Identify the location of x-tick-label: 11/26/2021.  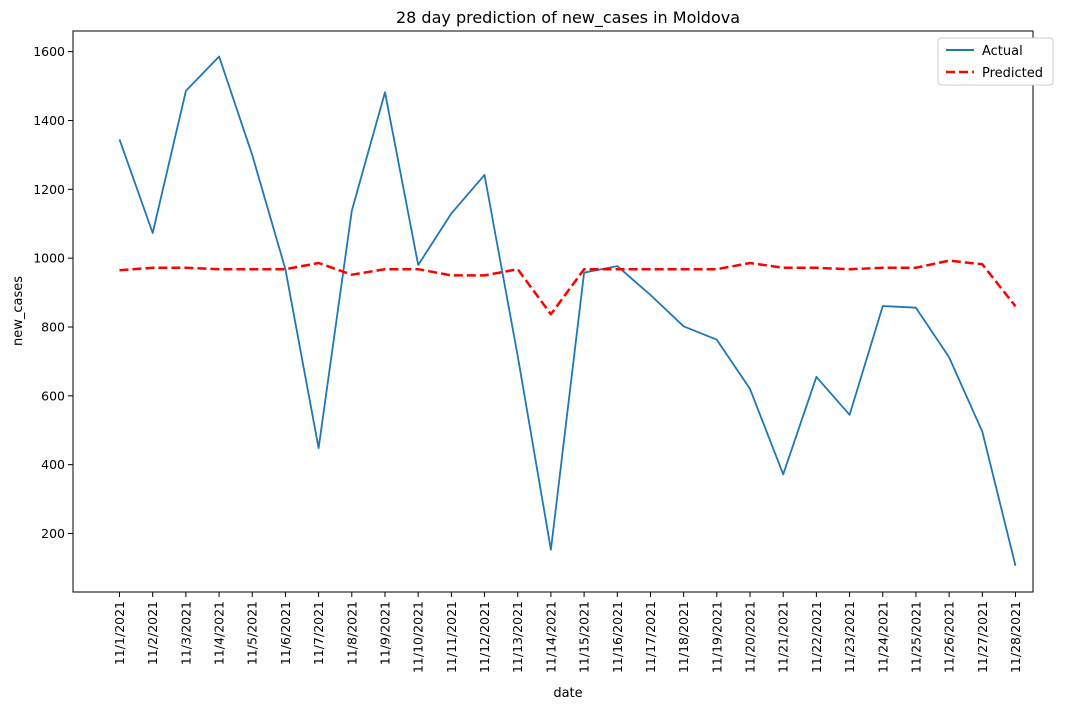
(949, 637).